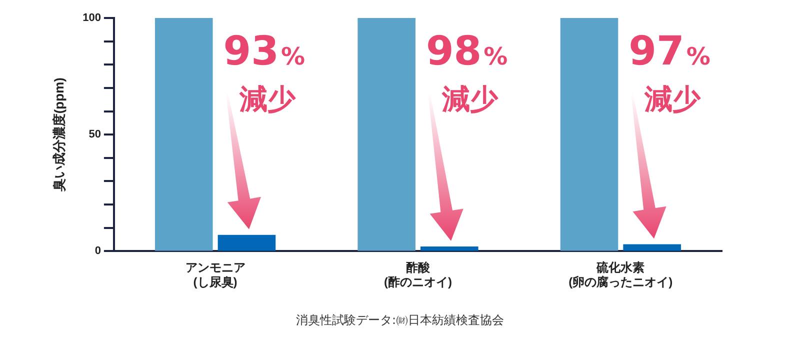 The image size is (800, 340). What do you see at coordinates (58, 135) in the screenshot?
I see `y-axis-title: 臭い成分濃度(ppm)` at bounding box center [58, 135].